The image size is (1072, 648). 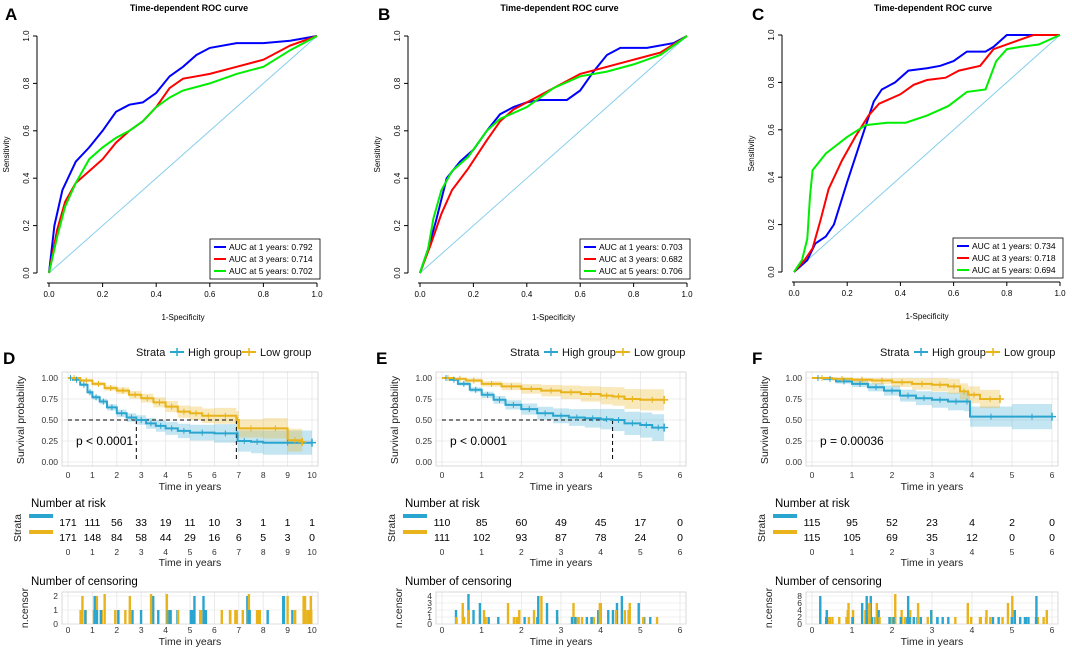 What do you see at coordinates (49, 441) in the screenshot?
I see `y-tick-label: 0.25` at bounding box center [49, 441].